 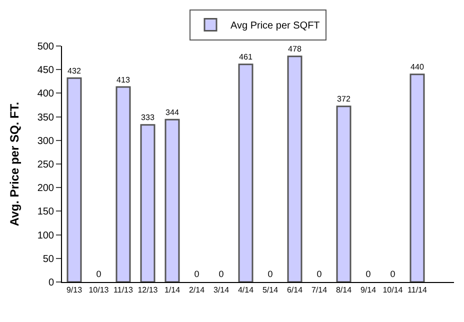 What do you see at coordinates (45, 70) in the screenshot?
I see `y-tick-label: 450` at bounding box center [45, 70].